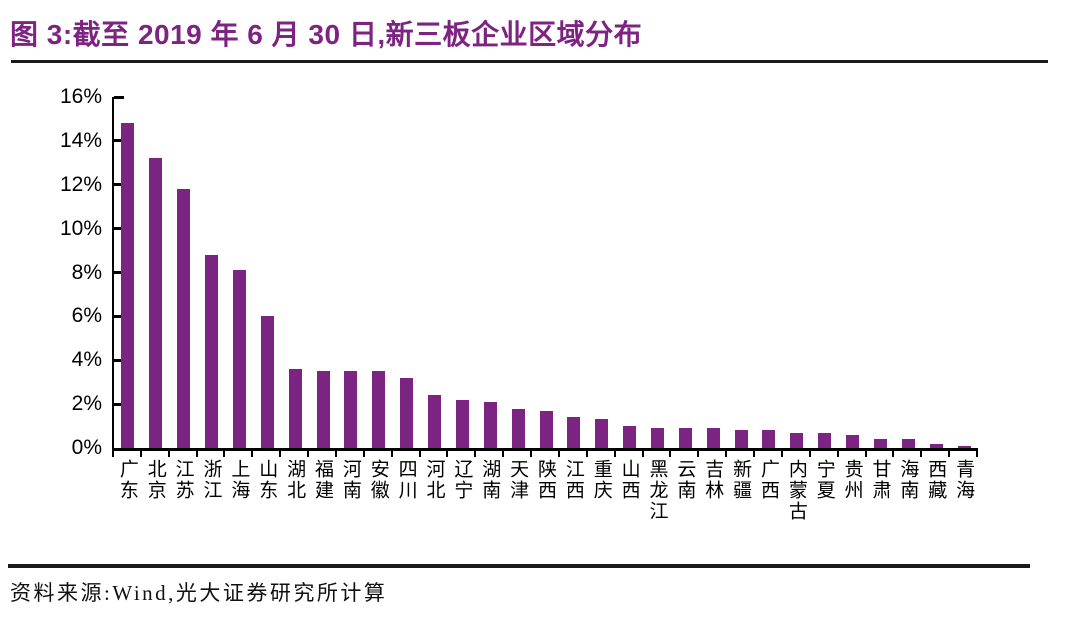 This screenshot has height=628, width=1080. I want to click on bar-广东, so click(128, 285).